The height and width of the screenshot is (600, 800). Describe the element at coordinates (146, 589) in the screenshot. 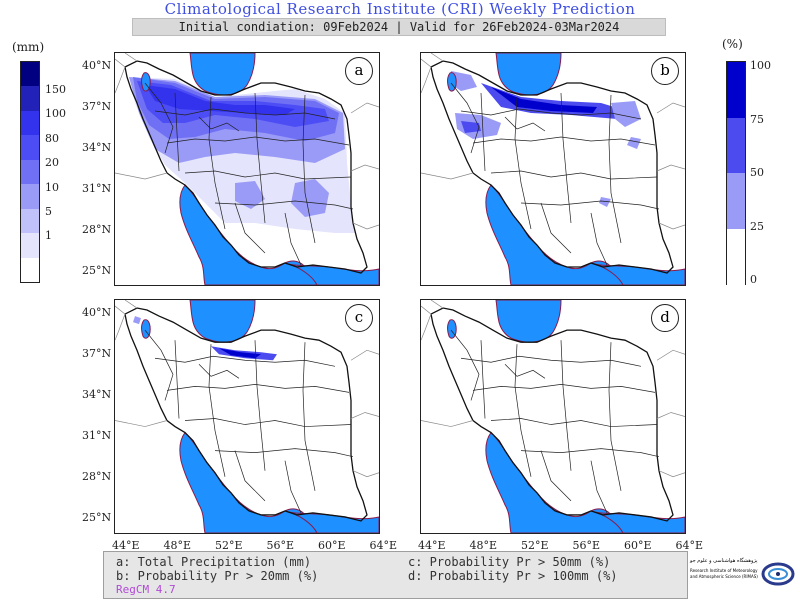

I see `model-name: RegCM 4.7` at that location.